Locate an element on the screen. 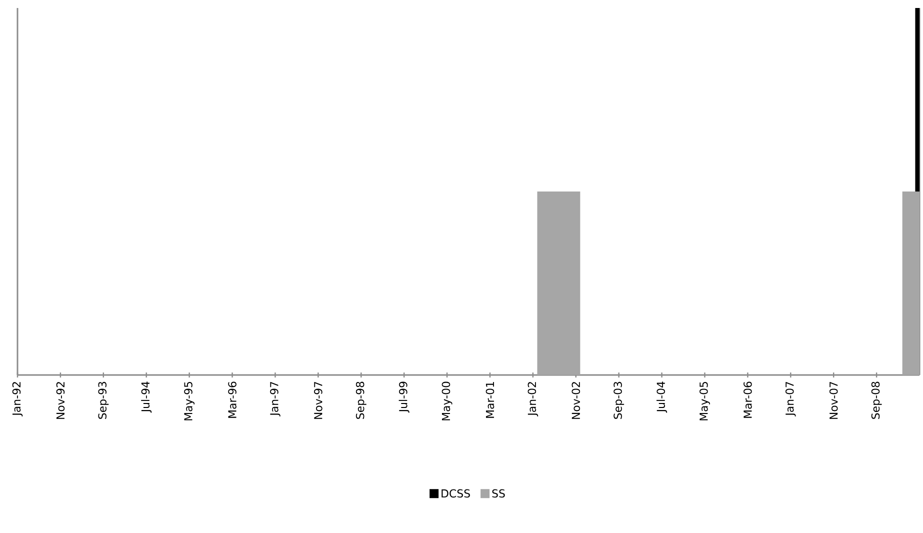 Image resolution: width=923 pixels, height=533 pixels. x-tick-label: May-00 is located at coordinates (447, 401).